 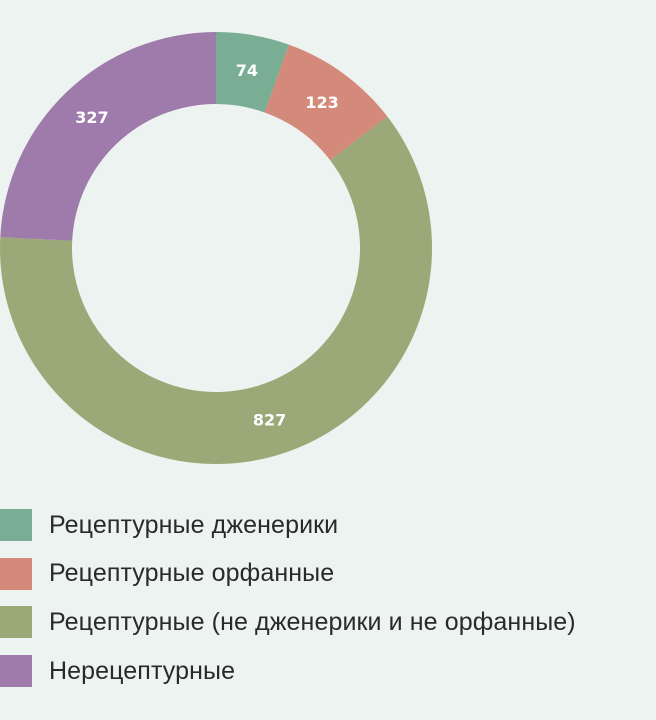 I want to click on donut-slice-orphan, so click(x=326, y=102).